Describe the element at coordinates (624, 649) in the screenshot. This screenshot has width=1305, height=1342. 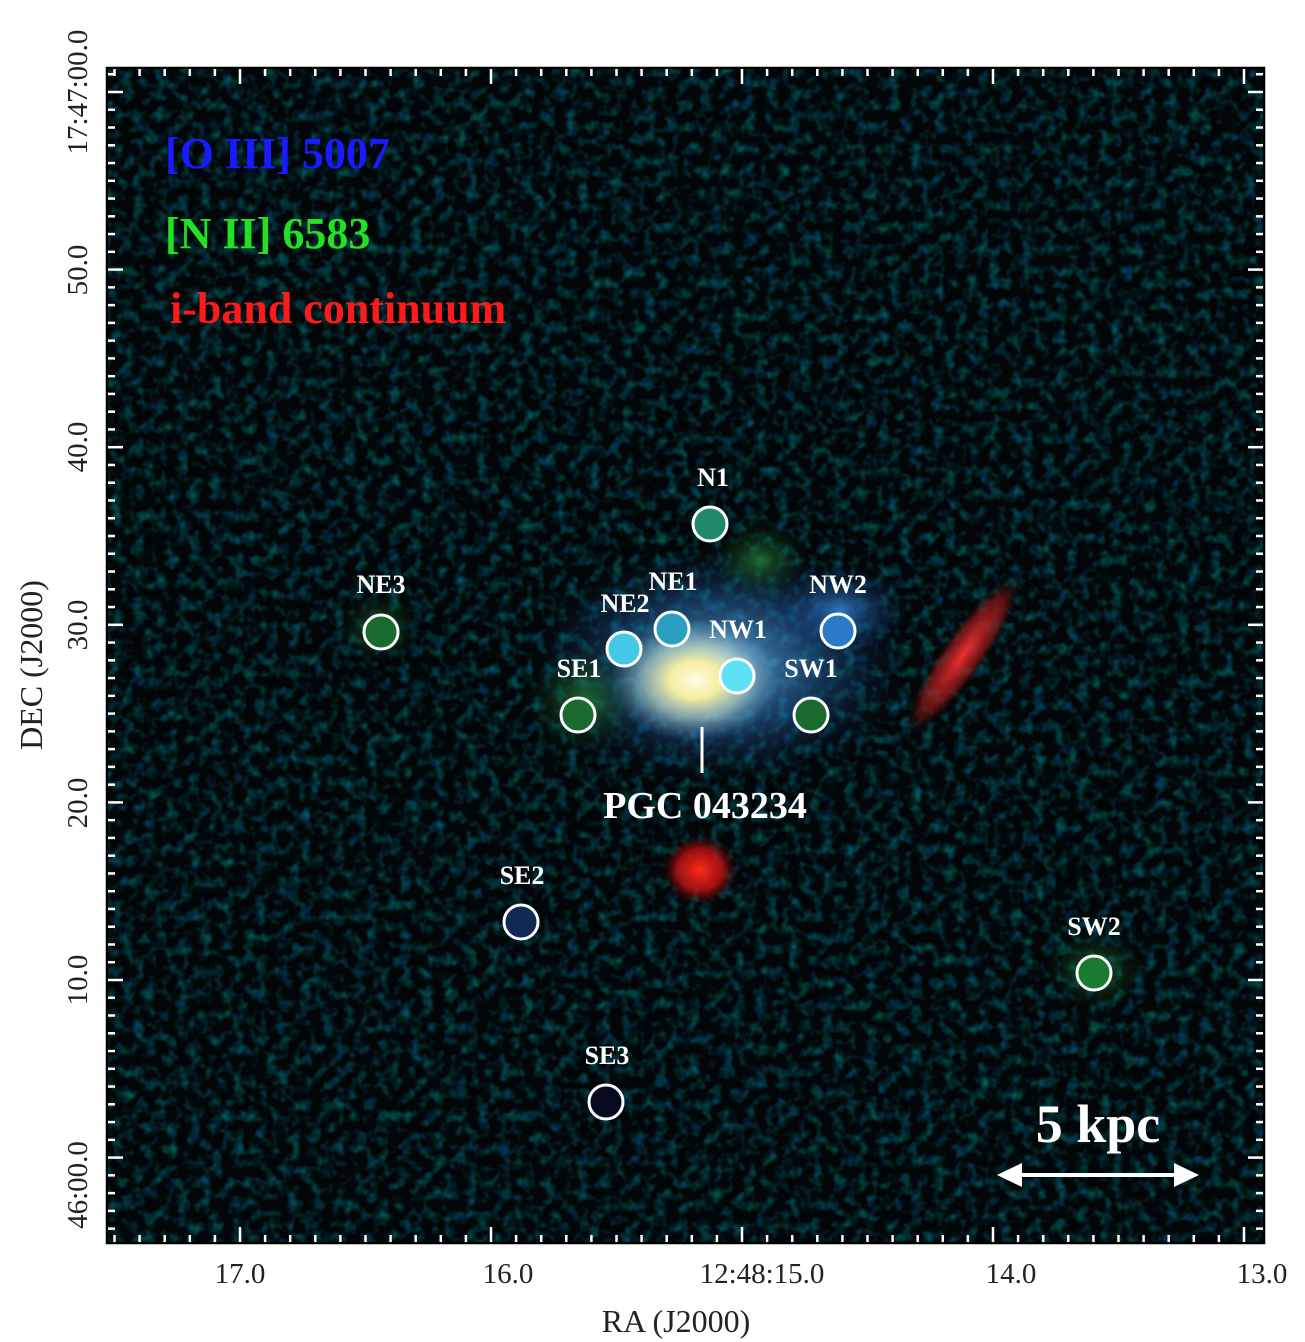
I see `region-circle-ne2` at that location.